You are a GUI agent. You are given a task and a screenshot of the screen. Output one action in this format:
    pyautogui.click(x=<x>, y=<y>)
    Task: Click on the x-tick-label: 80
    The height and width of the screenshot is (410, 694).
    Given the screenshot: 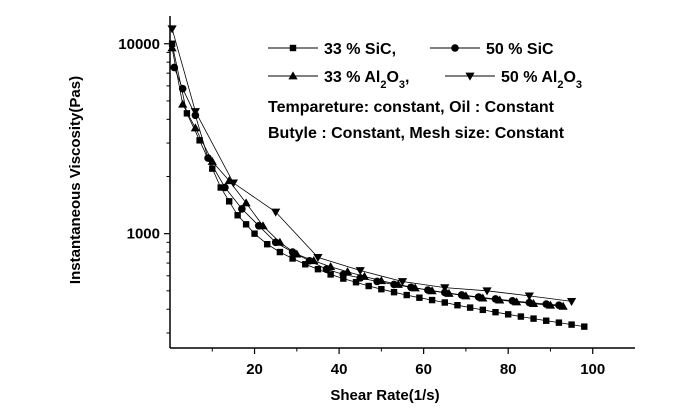 What is the action you would take?
    pyautogui.click(x=508, y=369)
    